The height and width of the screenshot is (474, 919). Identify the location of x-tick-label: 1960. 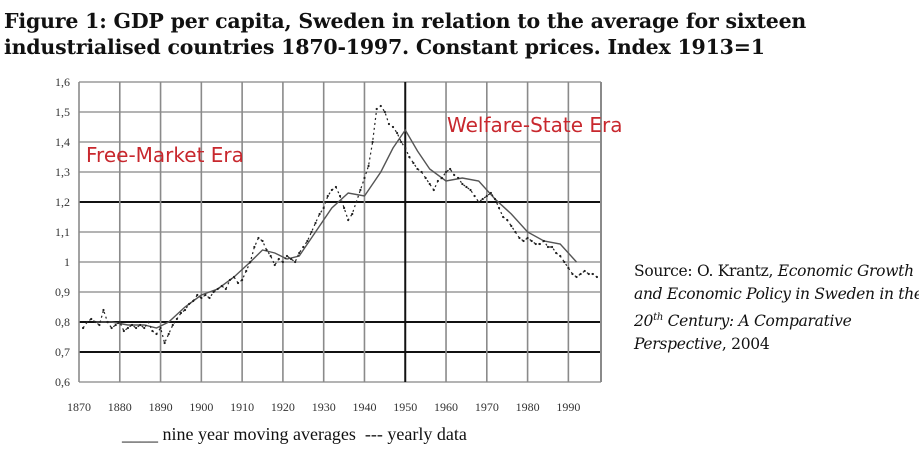
(446, 407).